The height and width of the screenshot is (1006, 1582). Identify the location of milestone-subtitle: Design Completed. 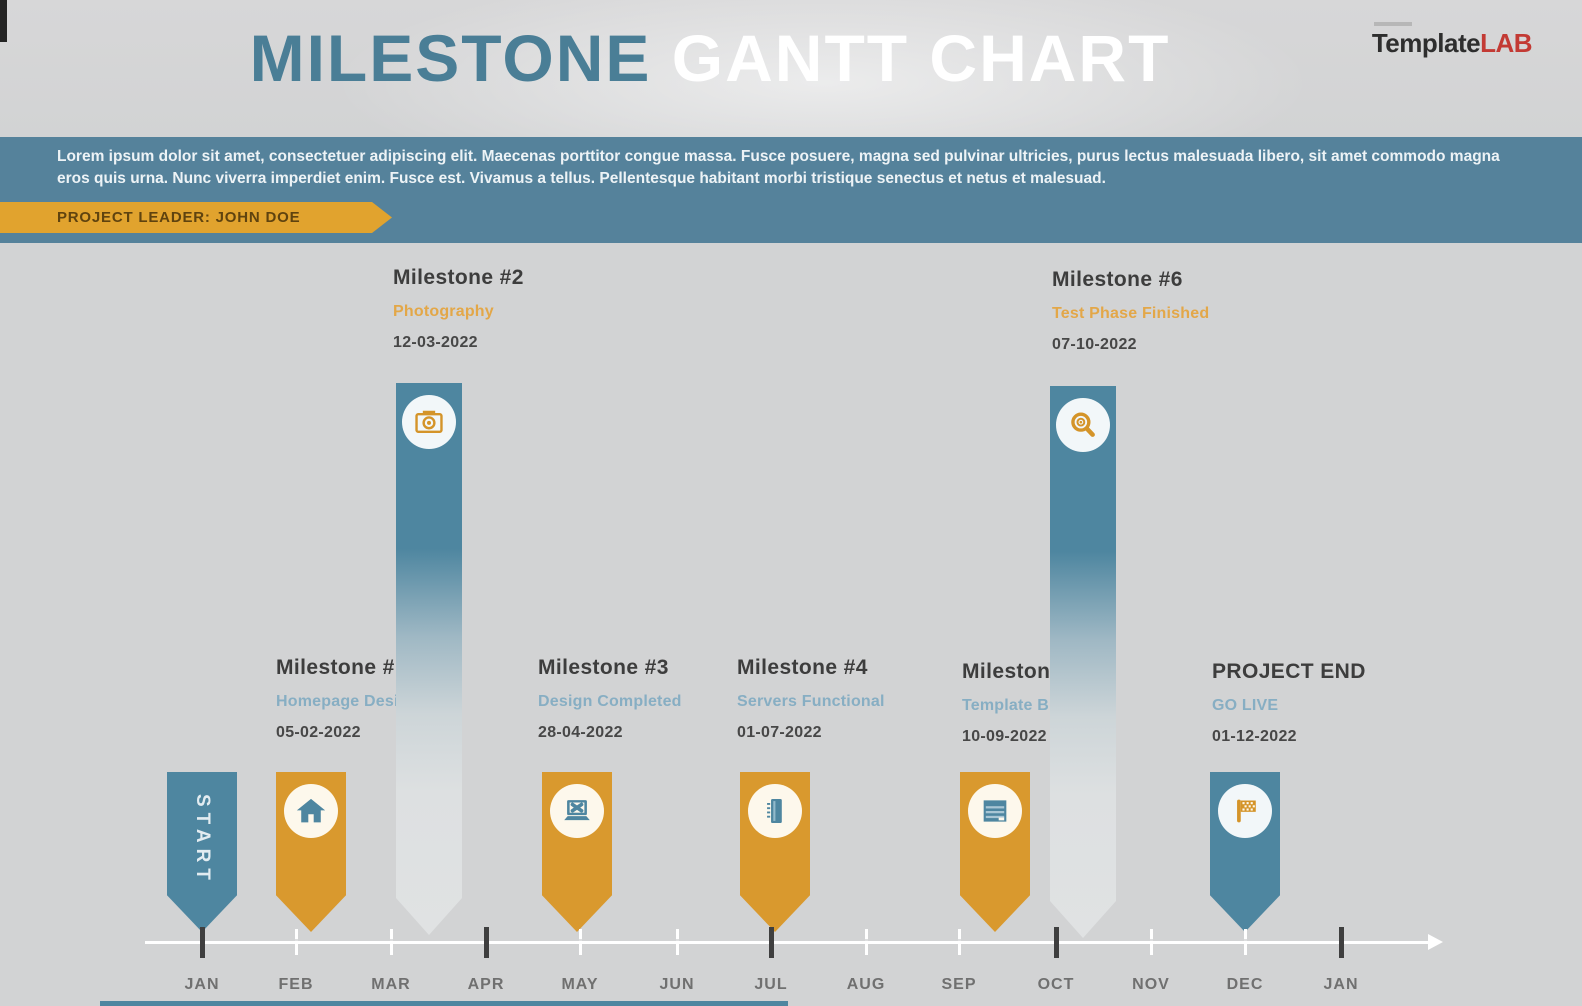
(610, 701).